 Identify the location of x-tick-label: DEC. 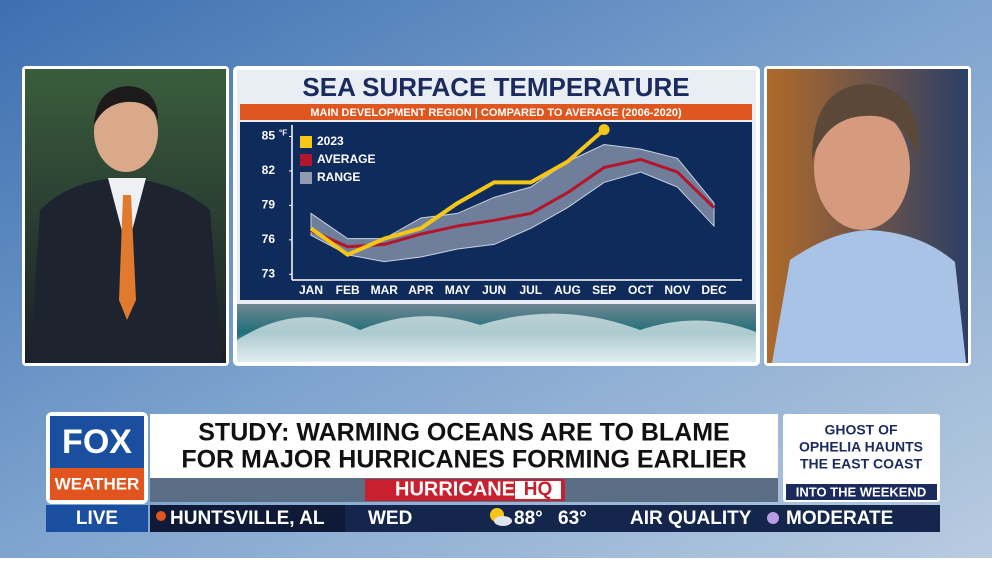
(714, 290).